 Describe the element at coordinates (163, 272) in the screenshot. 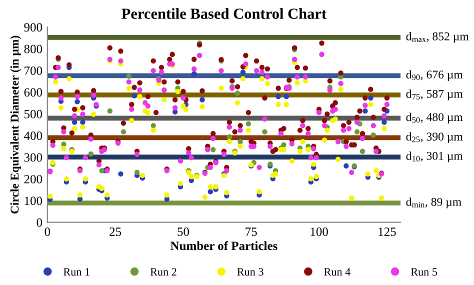

I see `legend-label: Run 2` at that location.